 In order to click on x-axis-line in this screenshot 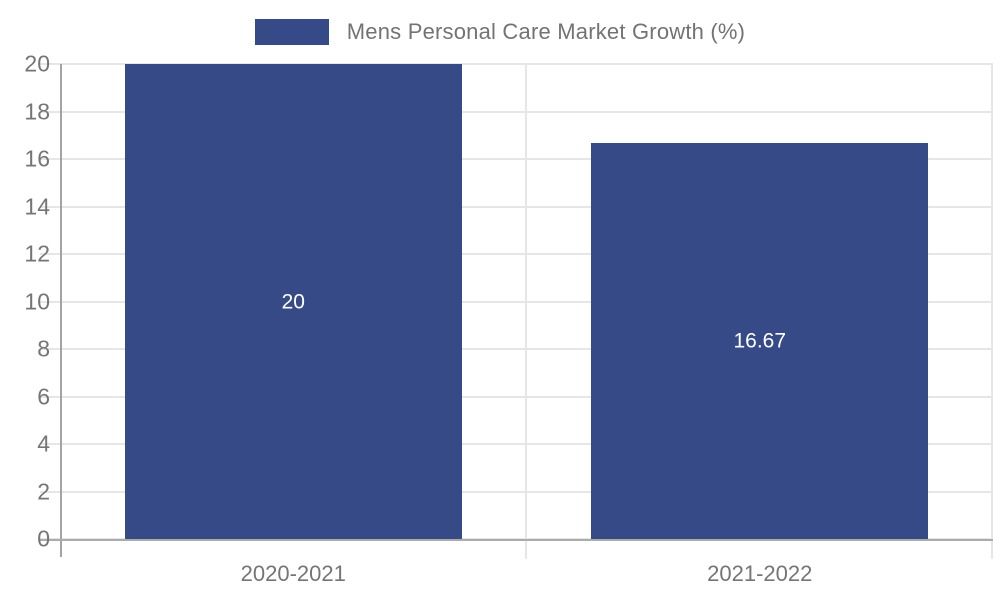, I will do `click(516, 540)`.